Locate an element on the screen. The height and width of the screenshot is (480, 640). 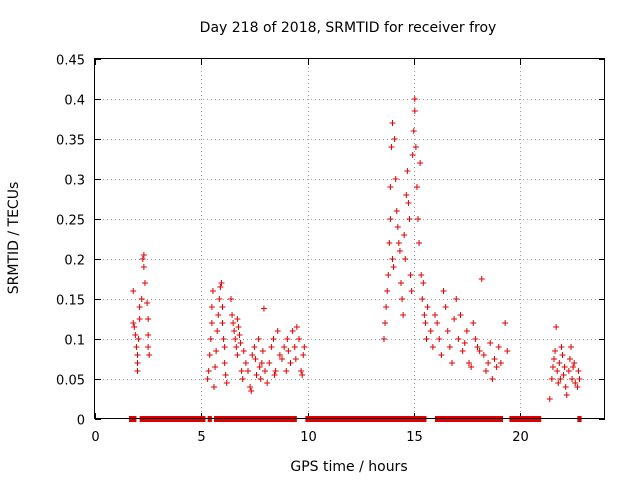
y-tick-label: 0.3 is located at coordinates (74, 181).